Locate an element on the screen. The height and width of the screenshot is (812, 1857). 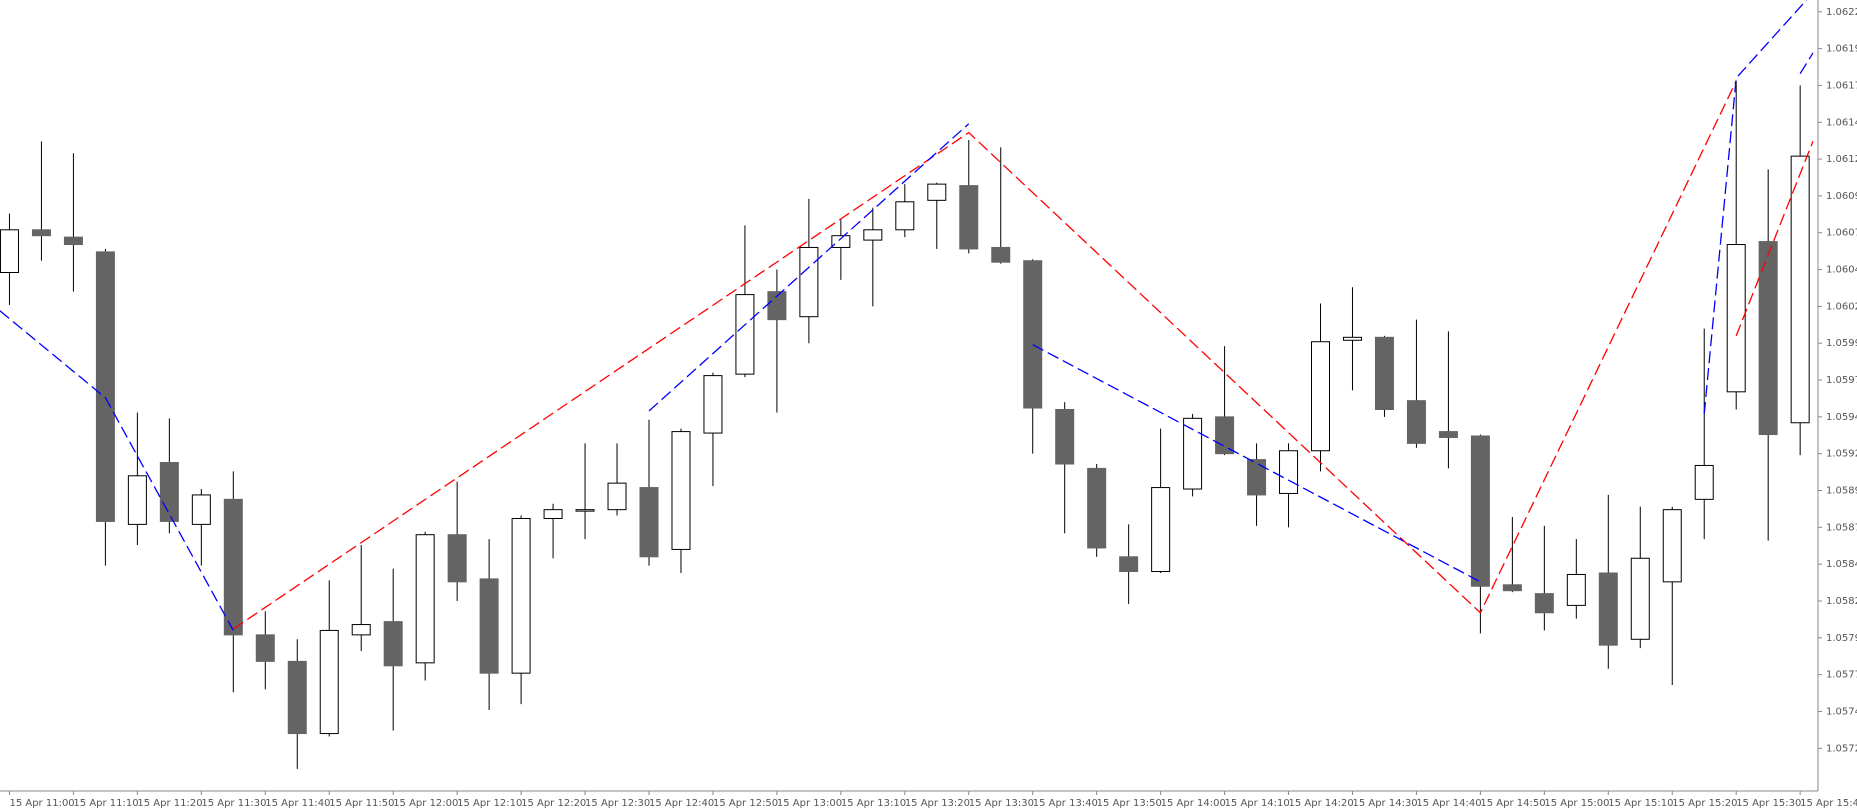
x-tick-label: 15 Apr 13:30 is located at coordinates (1001, 803).